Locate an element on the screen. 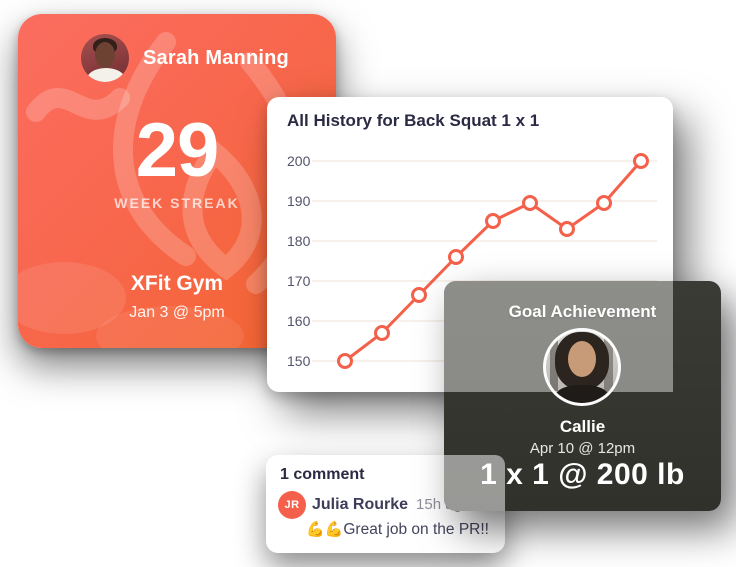  session-datetime: Jan 3 @ 5pm is located at coordinates (177, 312).